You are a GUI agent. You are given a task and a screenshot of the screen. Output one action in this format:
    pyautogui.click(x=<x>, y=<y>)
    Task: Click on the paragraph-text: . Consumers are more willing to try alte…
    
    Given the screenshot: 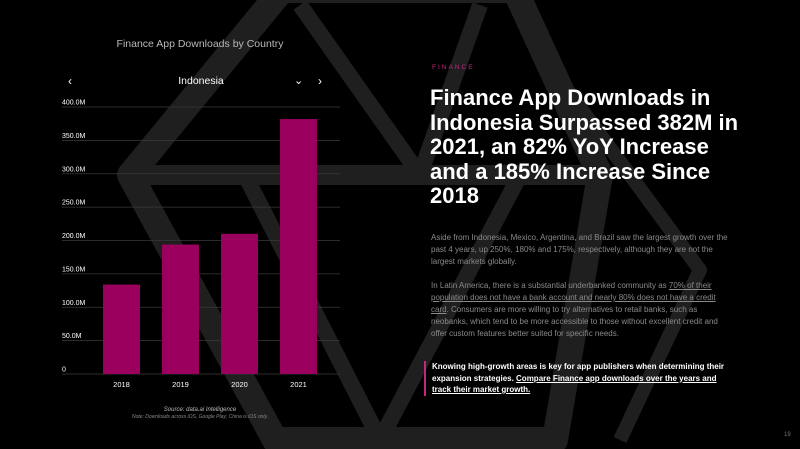 What is the action you would take?
    pyautogui.click(x=574, y=321)
    